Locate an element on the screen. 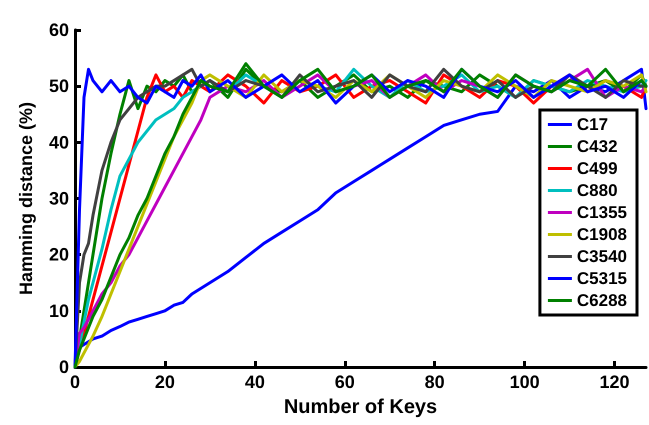  y-tick-label: 30 is located at coordinates (58, 198).